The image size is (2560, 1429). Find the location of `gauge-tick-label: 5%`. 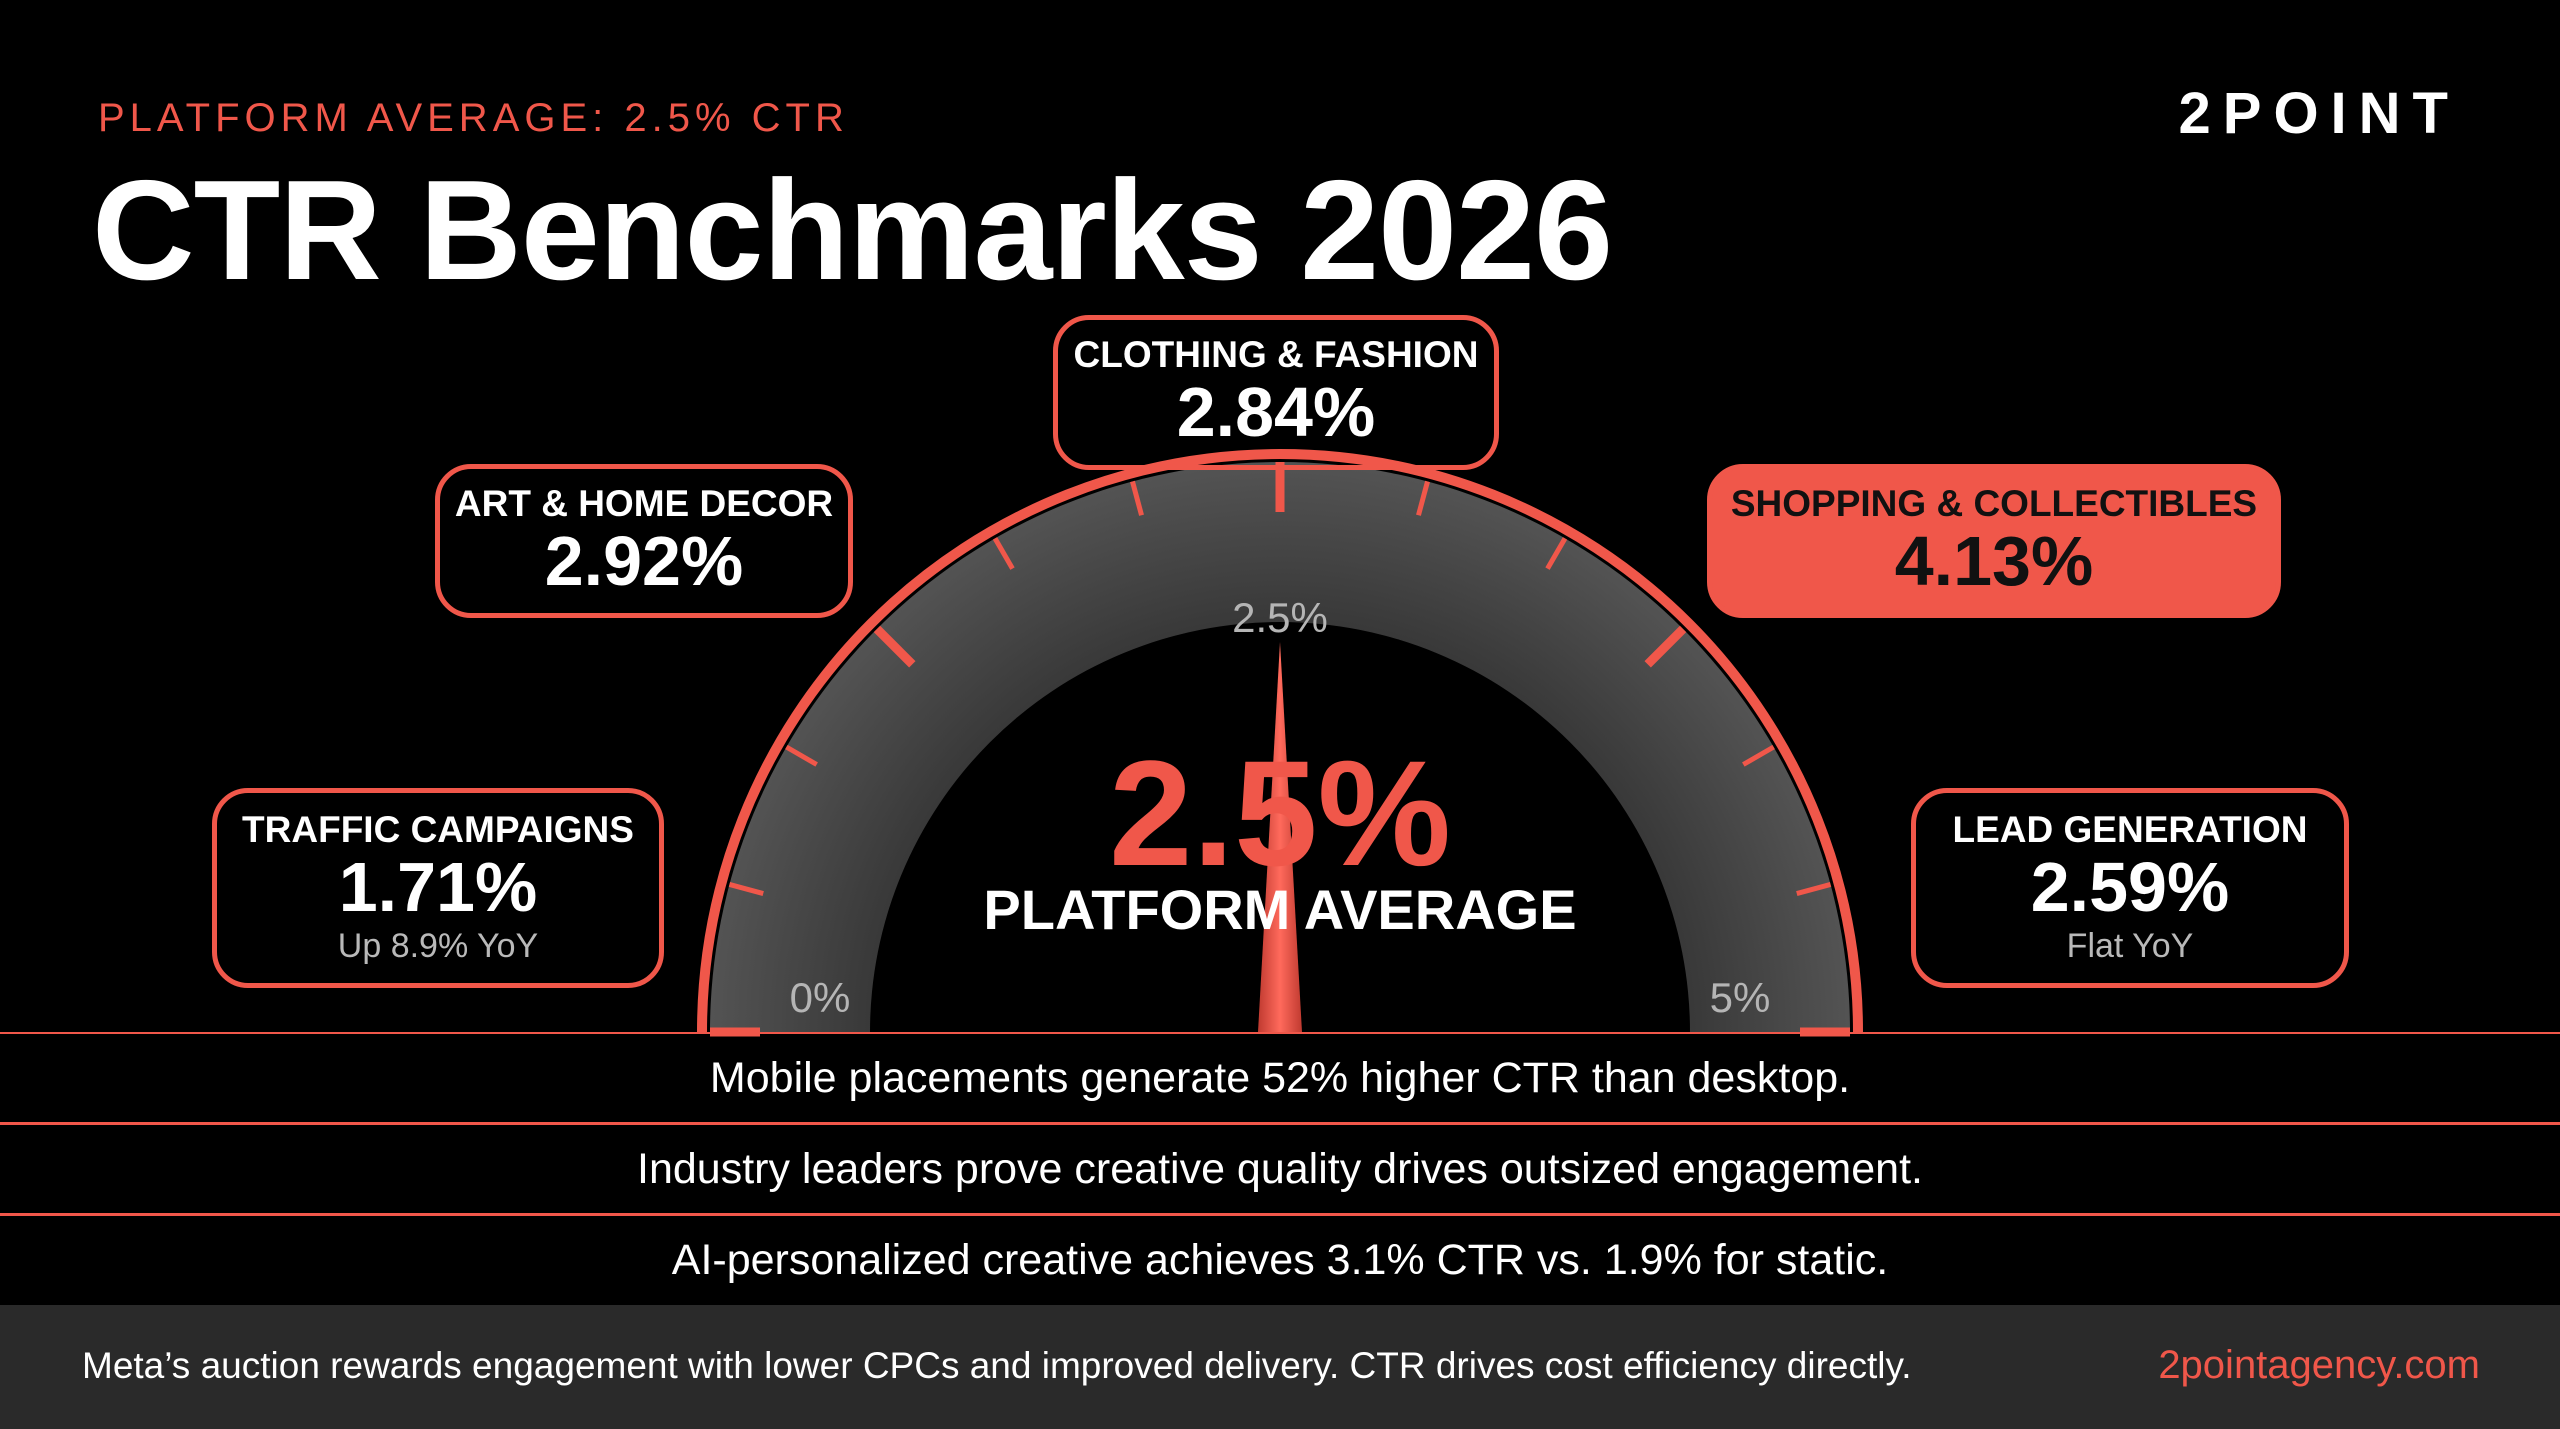

gauge-tick-label: 5% is located at coordinates (1740, 997).